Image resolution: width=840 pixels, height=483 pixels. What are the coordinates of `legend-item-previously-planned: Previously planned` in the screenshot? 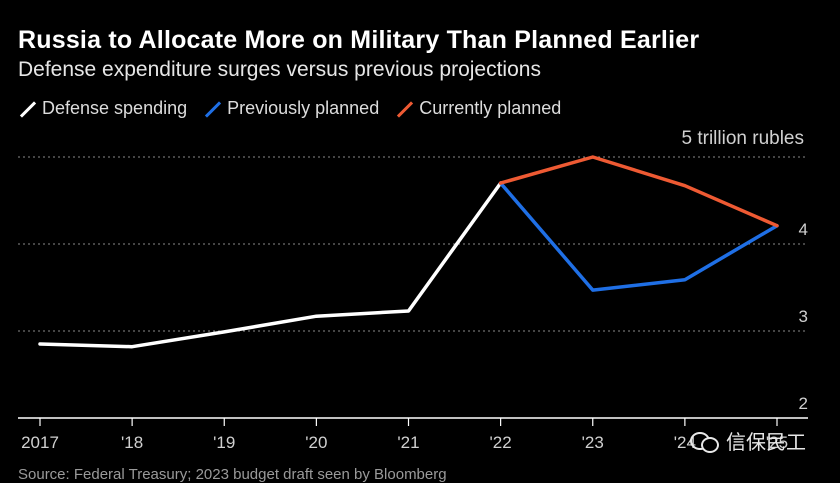 It's located at (291, 108).